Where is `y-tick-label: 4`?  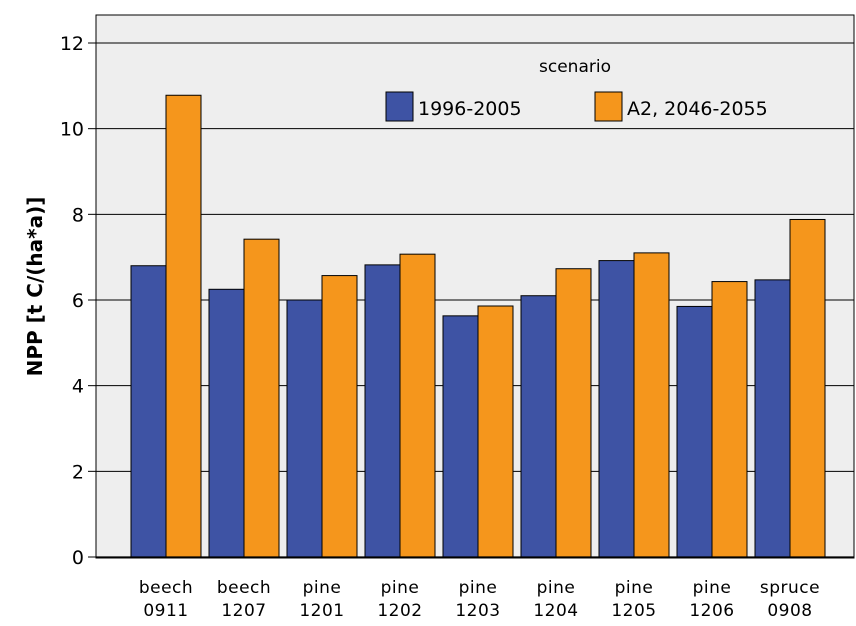
y-tick-label: 4 is located at coordinates (78, 387).